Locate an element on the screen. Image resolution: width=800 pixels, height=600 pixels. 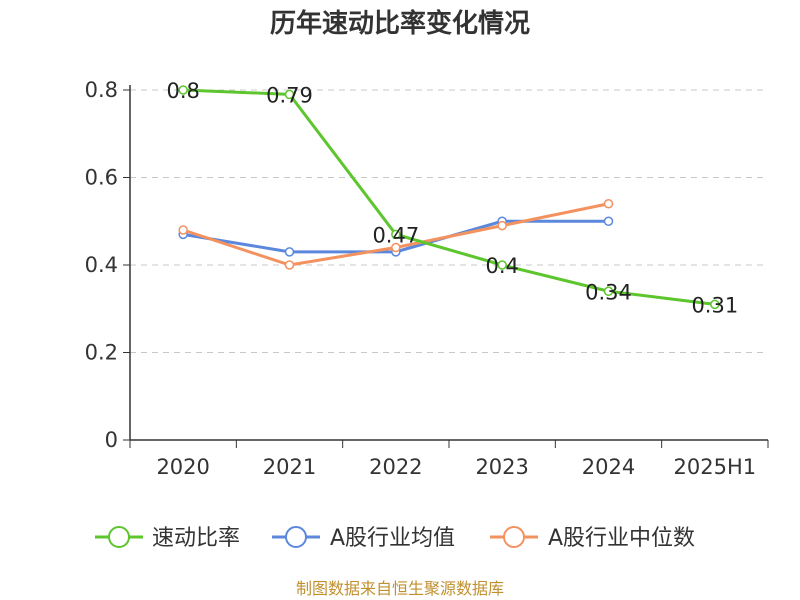
legend-item: 速动比率 is located at coordinates (167, 538).